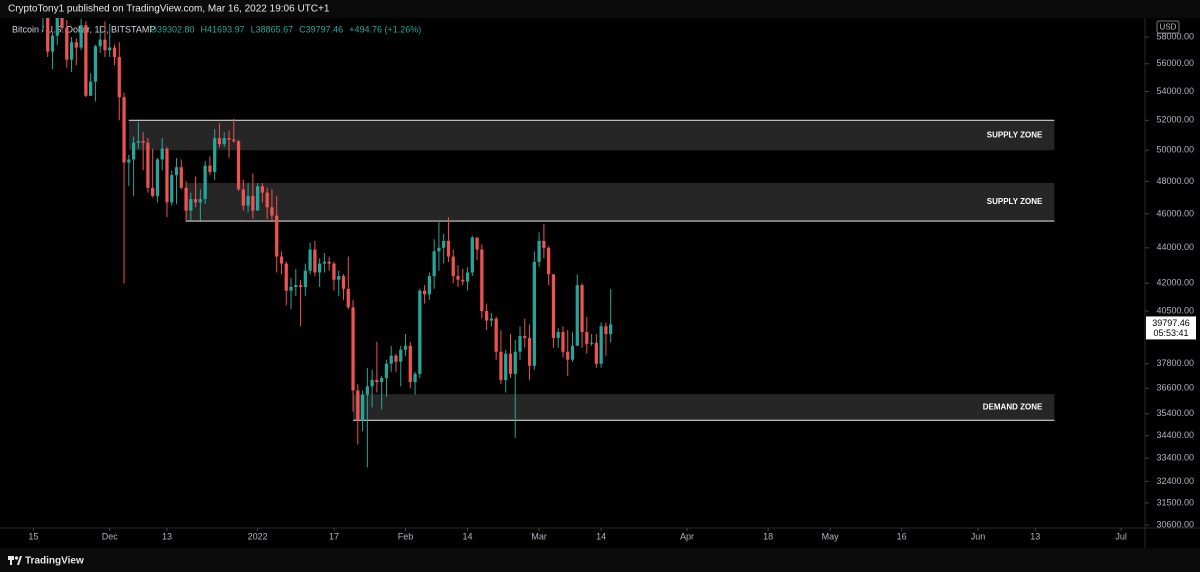  I want to click on y-tick-label: 50000.00, so click(1175, 150).